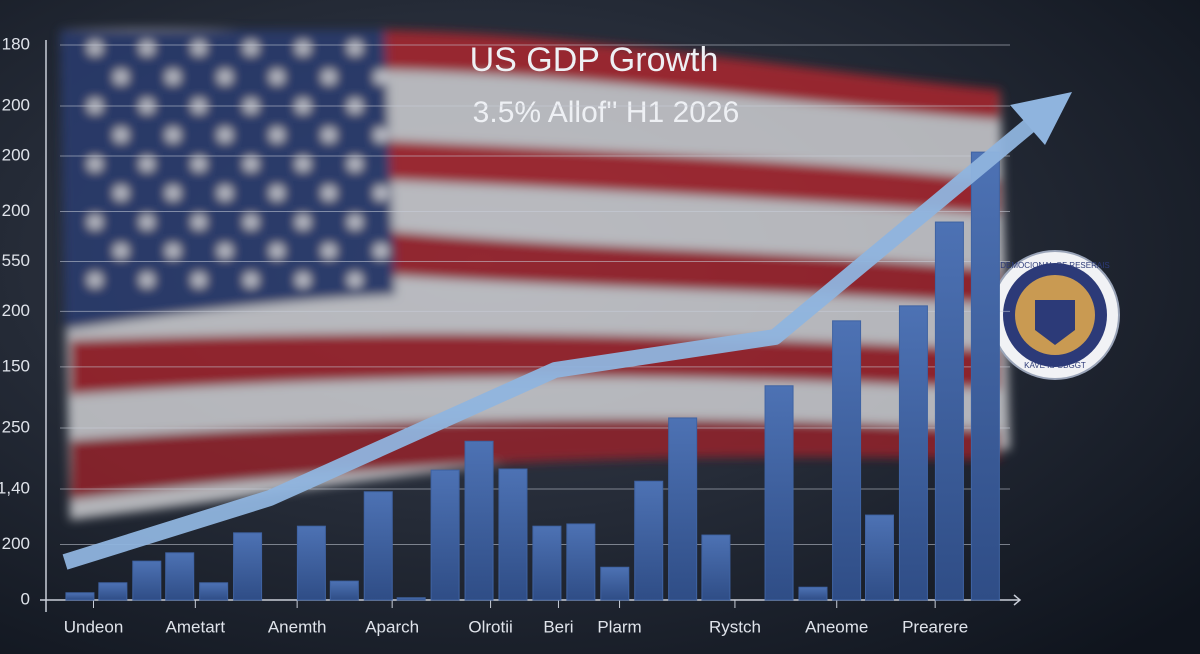 The image size is (1200, 654). I want to click on x-tick-label: Beri, so click(558, 626).